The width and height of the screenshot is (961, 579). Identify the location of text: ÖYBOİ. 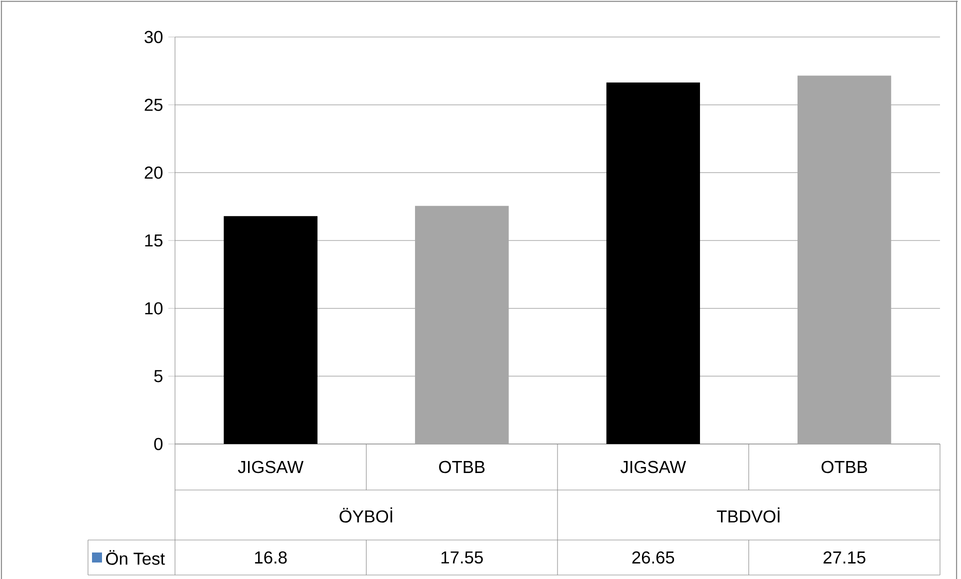
(366, 515).